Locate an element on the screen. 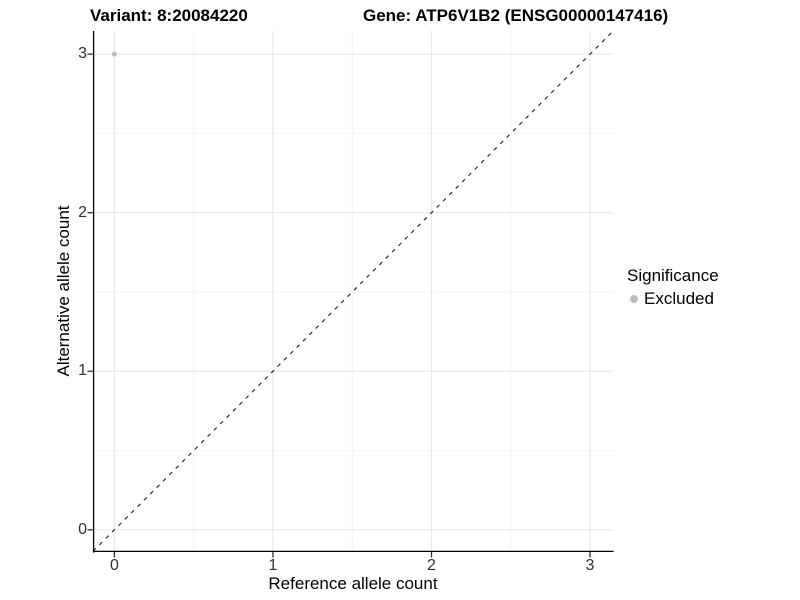  x-tick-label: 3 is located at coordinates (590, 565).